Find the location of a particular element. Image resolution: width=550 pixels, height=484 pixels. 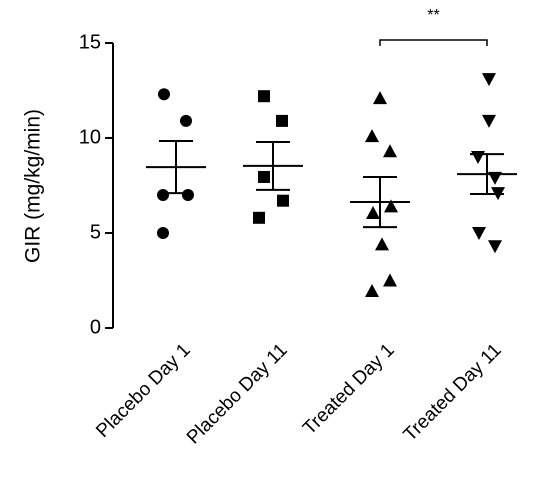

x-tick-label: Placebo Day 11 is located at coordinates (237, 394).